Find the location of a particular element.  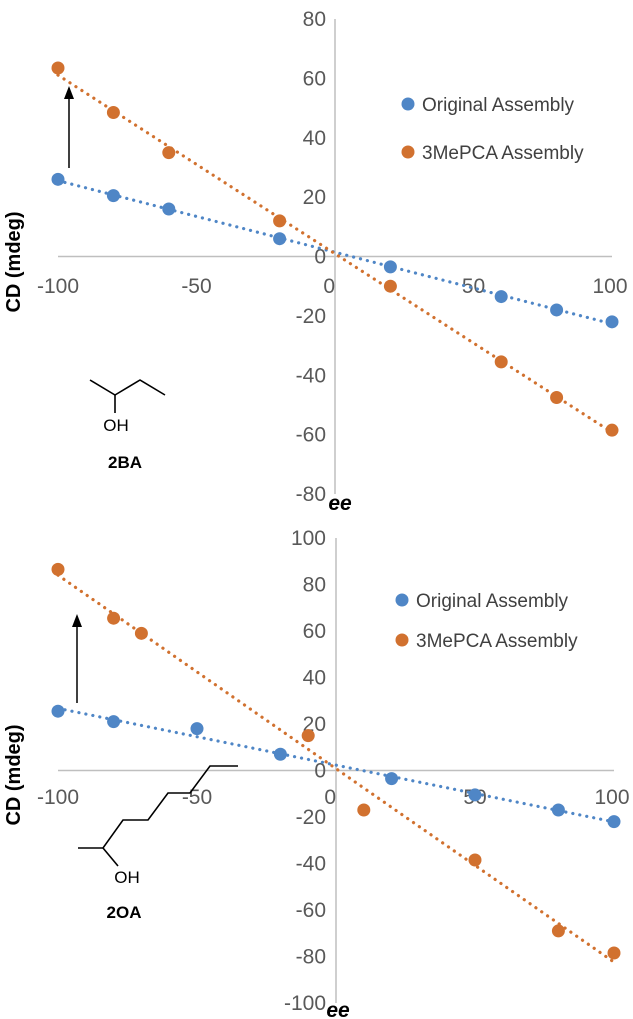

x-tick-label: 50 is located at coordinates (473, 286).